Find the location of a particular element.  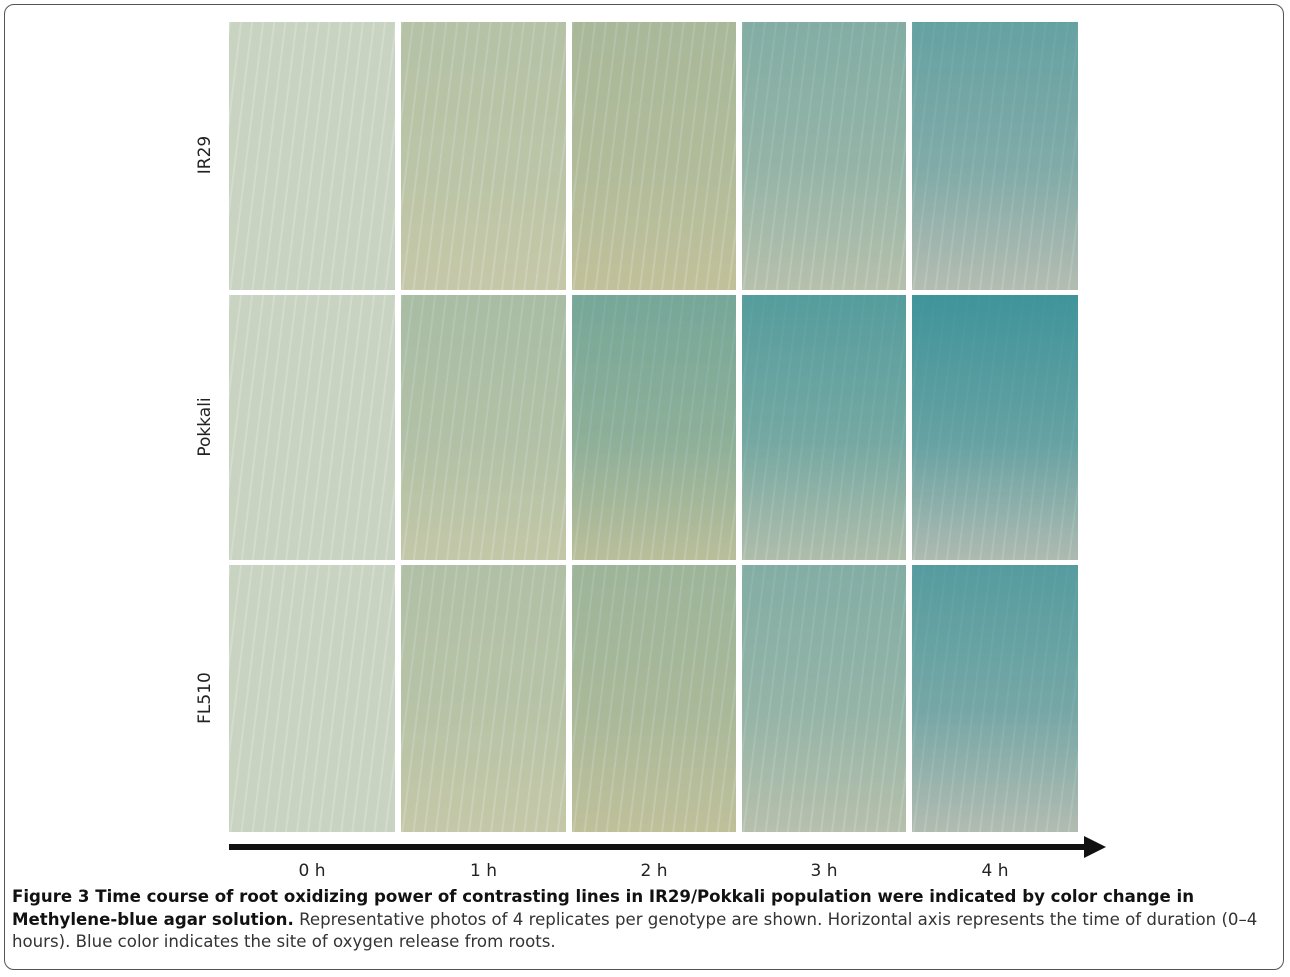

col-label: 3 h is located at coordinates (824, 871).